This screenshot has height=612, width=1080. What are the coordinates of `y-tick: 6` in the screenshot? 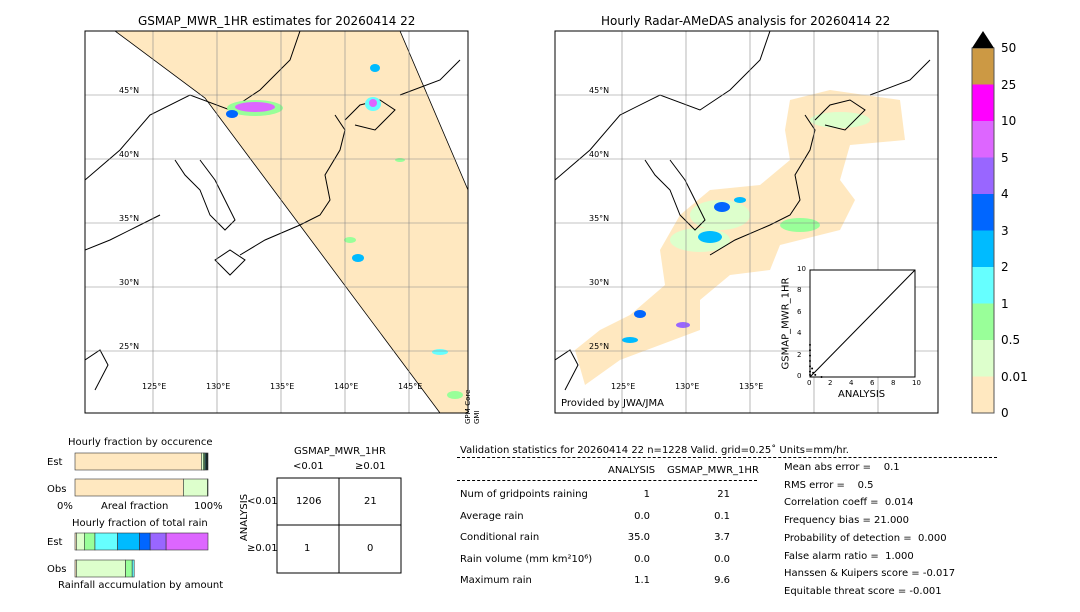 It's located at (799, 311).